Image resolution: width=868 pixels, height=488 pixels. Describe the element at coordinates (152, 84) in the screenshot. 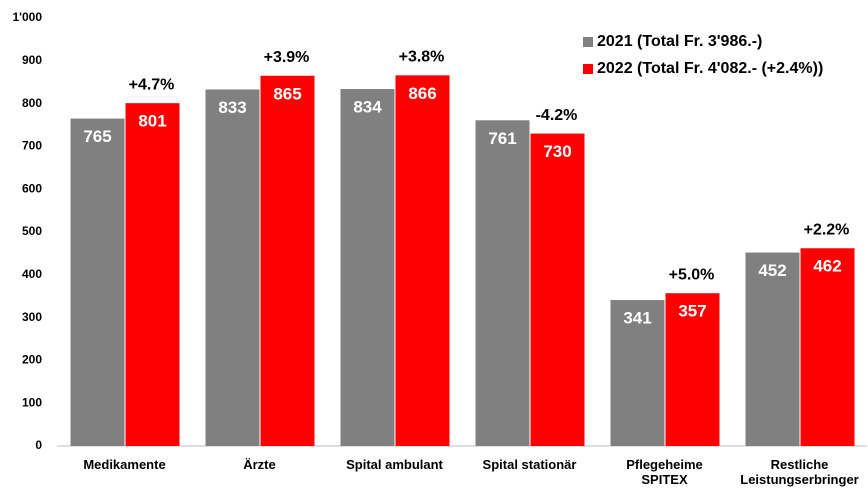

I see `change-annotation: +4.7%` at that location.